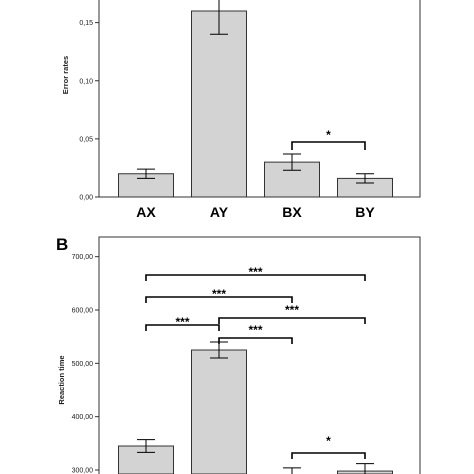  Describe the element at coordinates (83, 257) in the screenshot. I see `y-tick-label: 700,00` at that location.